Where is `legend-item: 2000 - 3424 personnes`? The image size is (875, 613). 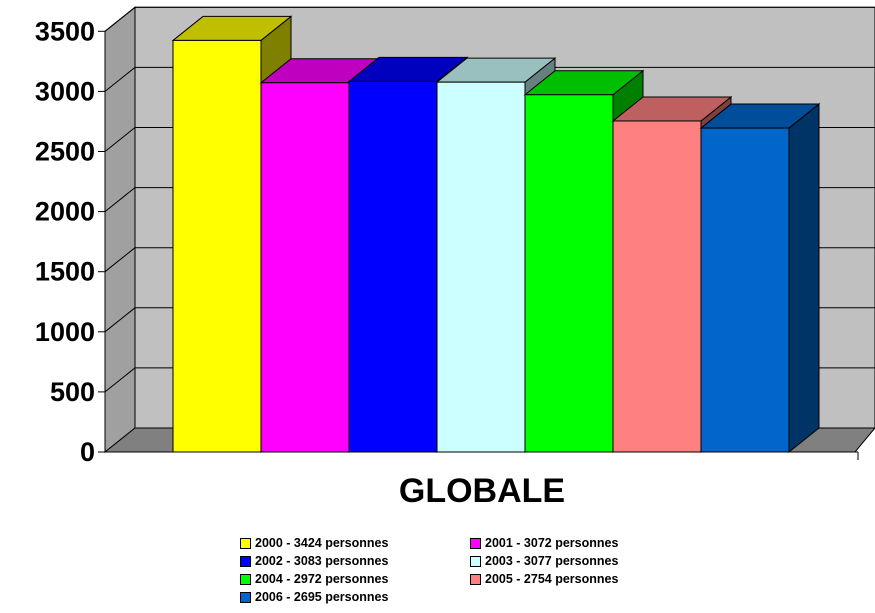 legend-item: 2000 - 3424 personnes is located at coordinates (355, 543).